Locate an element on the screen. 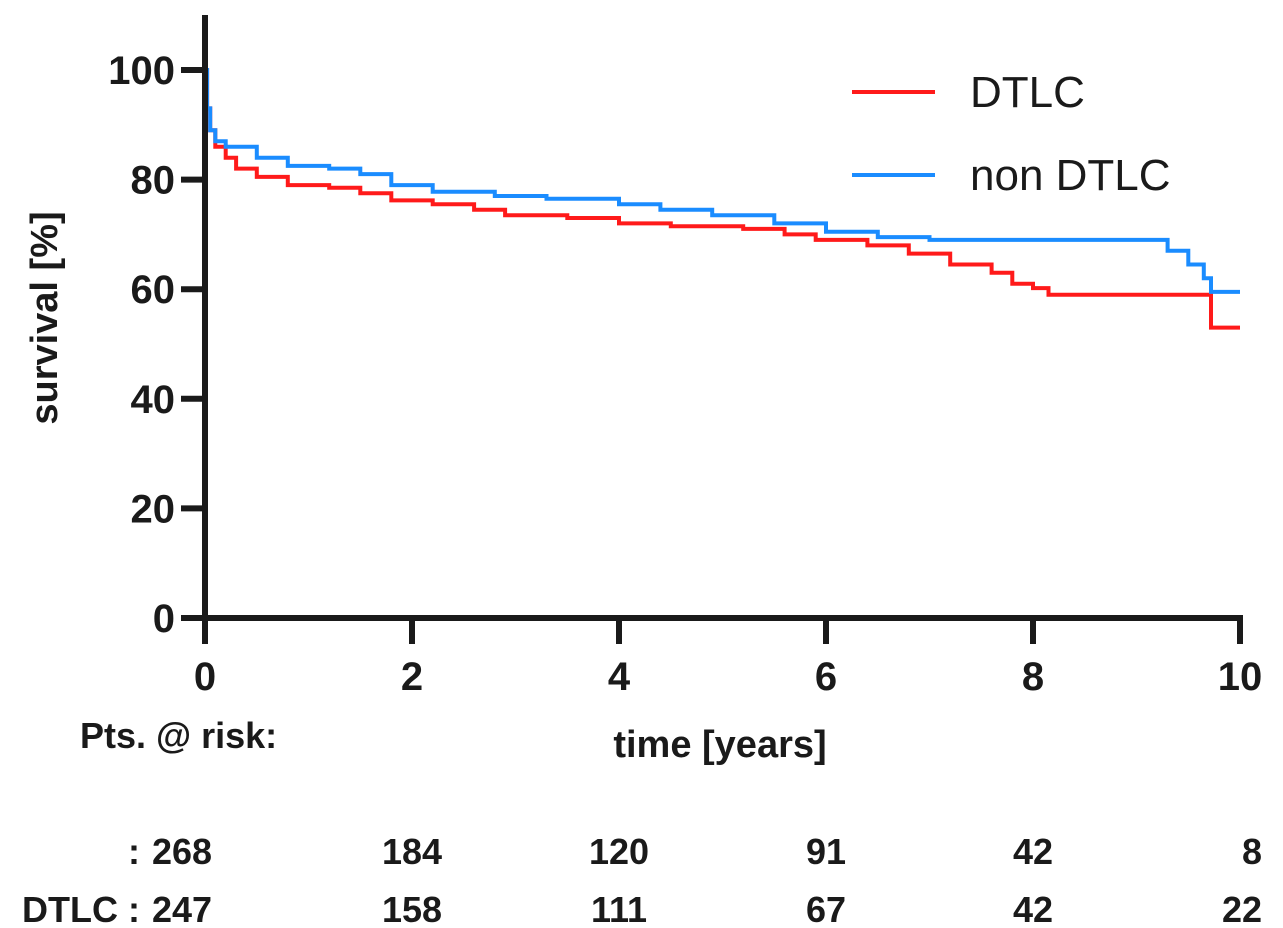 This screenshot has height=928, width=1283. y-axis-title: survival [%] is located at coordinates (45, 317).